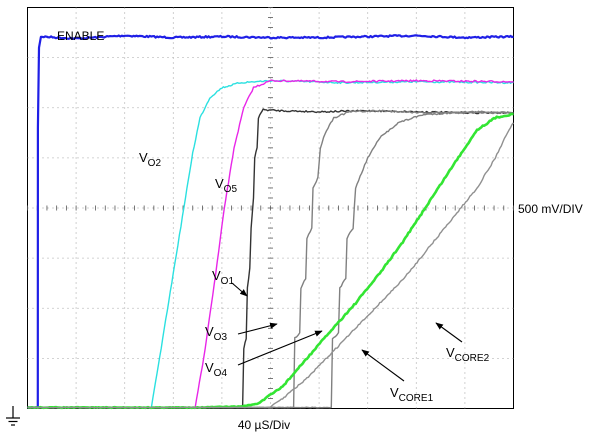 Image resolution: width=605 pixels, height=436 pixels. Describe the element at coordinates (216, 275) in the screenshot. I see `label-vo1-main: V` at that location.